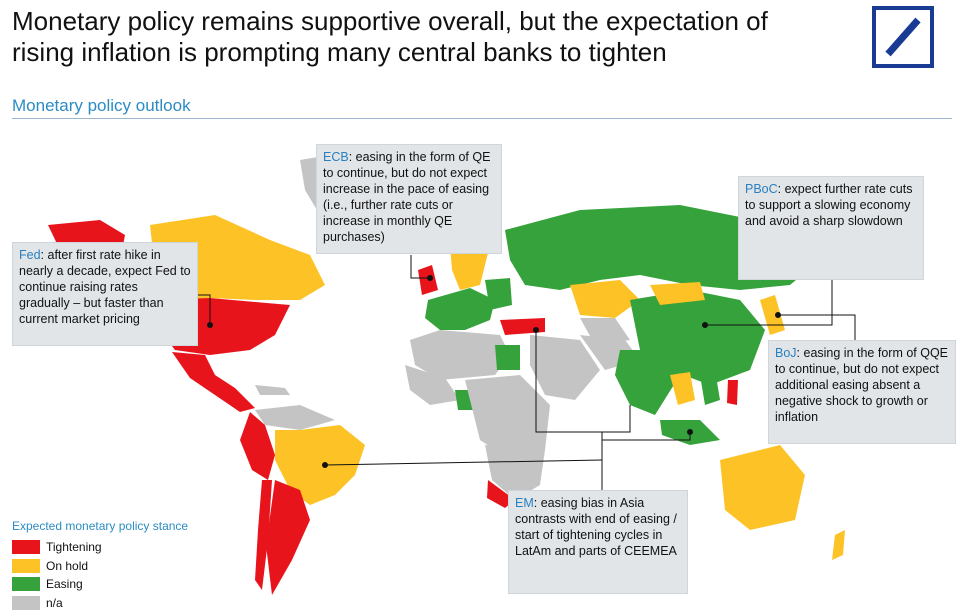 The image size is (960, 612). Describe the element at coordinates (54, 603) in the screenshot. I see `legend-label: n/a` at that location.